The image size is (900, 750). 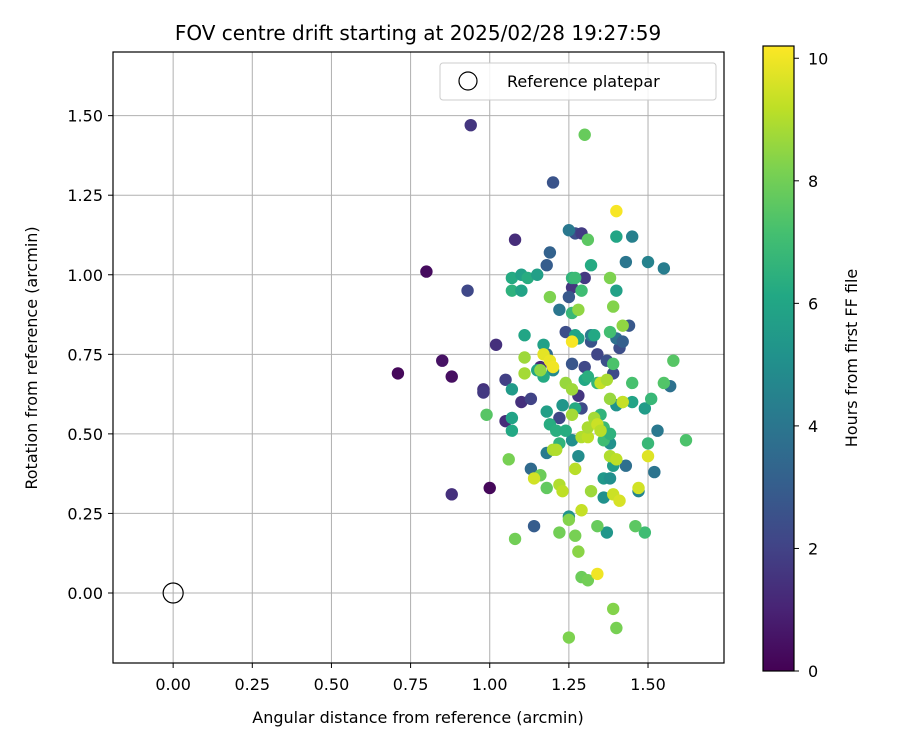 What do you see at coordinates (411, 684) in the screenshot?
I see `x-tick-label: 0.75` at bounding box center [411, 684].